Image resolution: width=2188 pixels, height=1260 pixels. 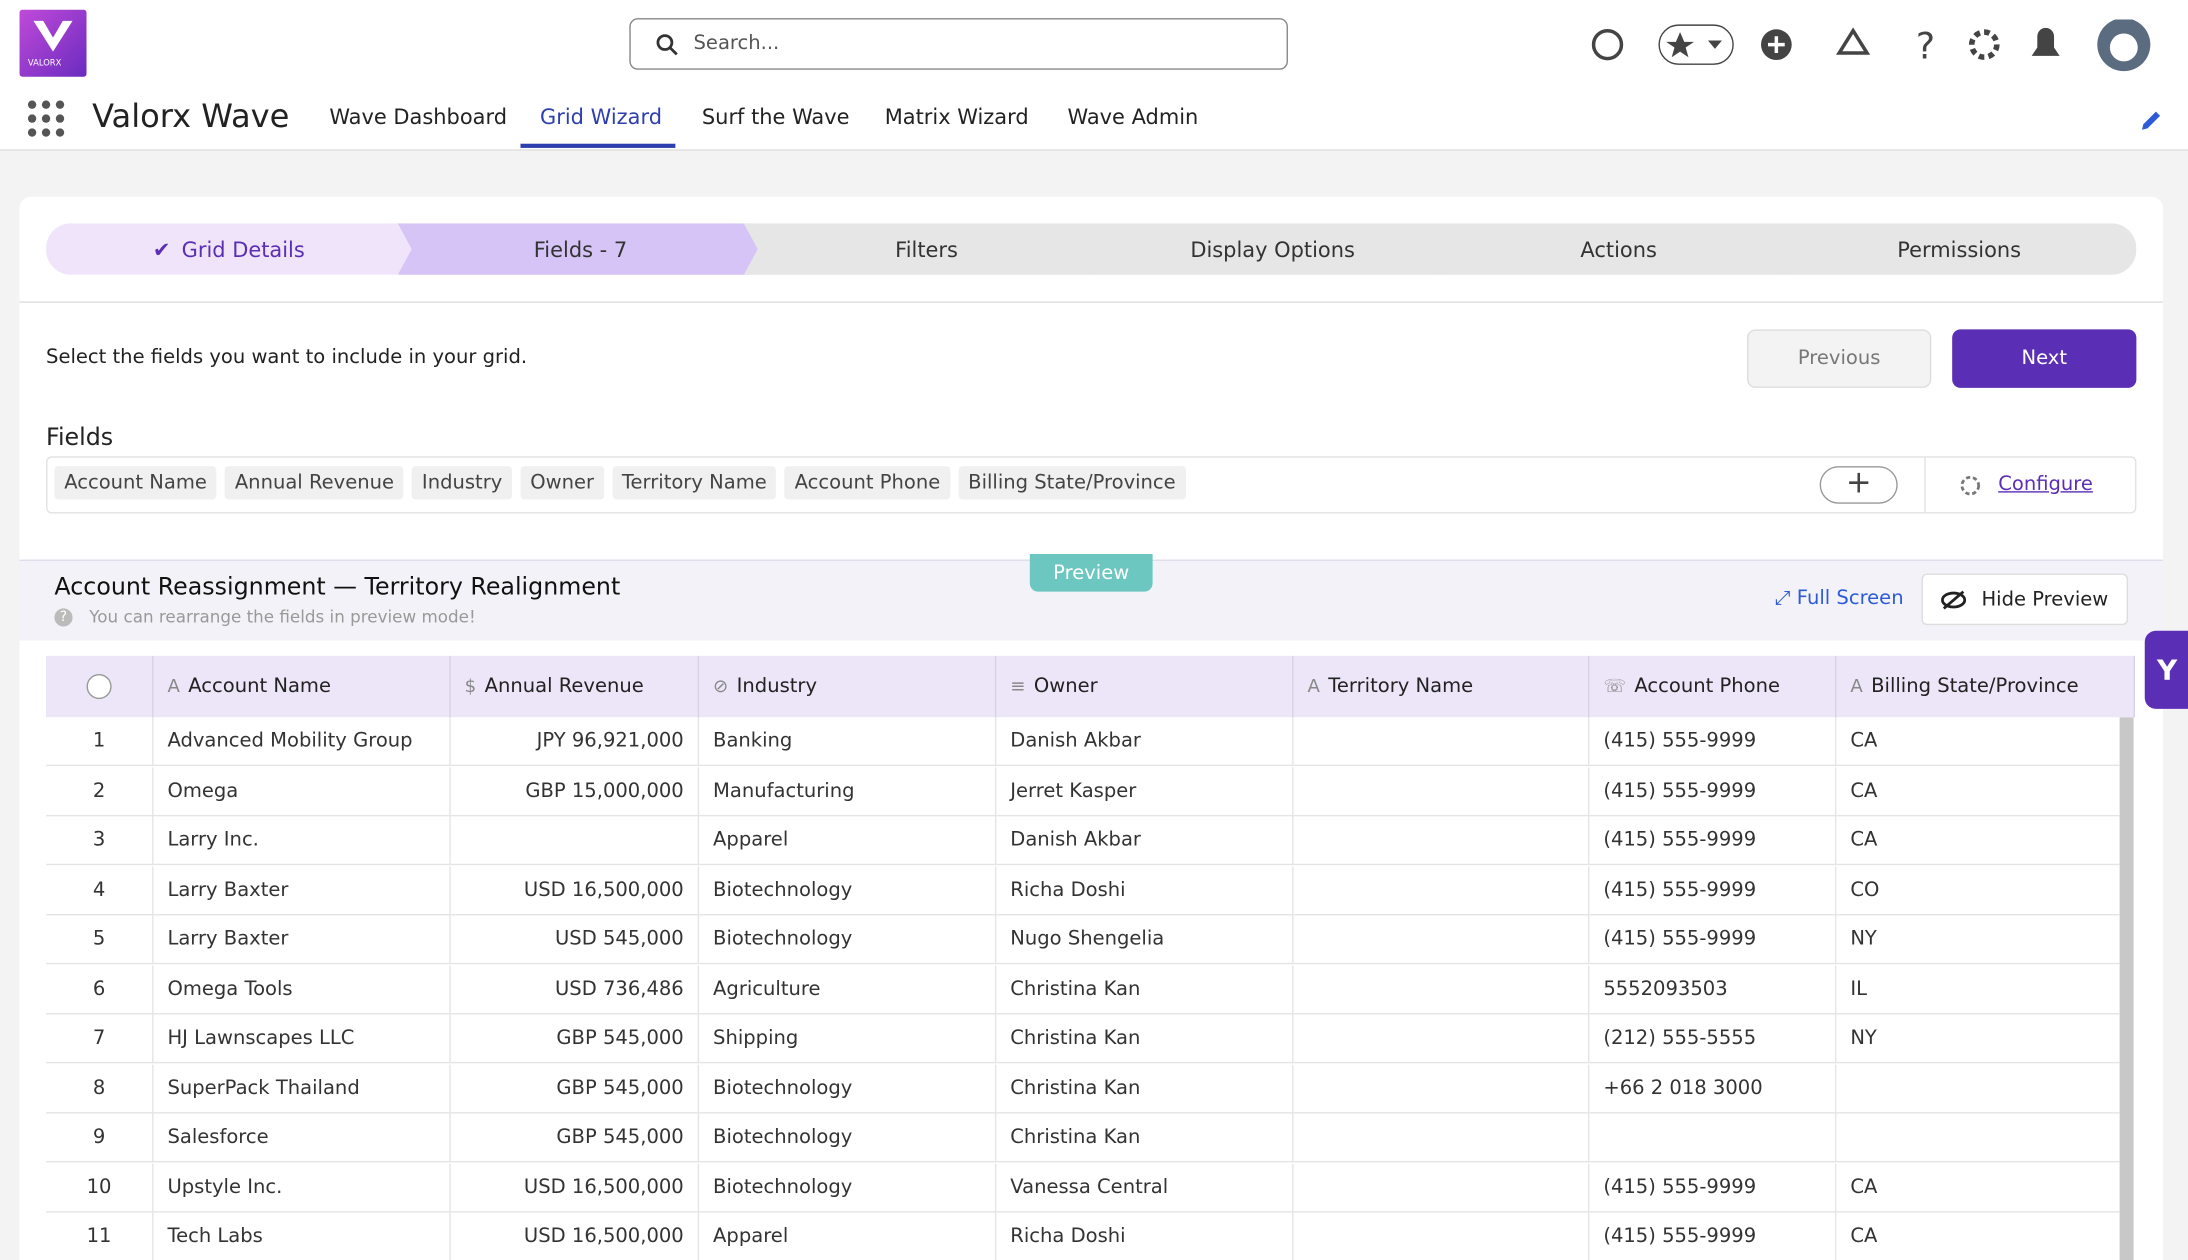 I want to click on grid-cell: CO, so click(x=1978, y=890).